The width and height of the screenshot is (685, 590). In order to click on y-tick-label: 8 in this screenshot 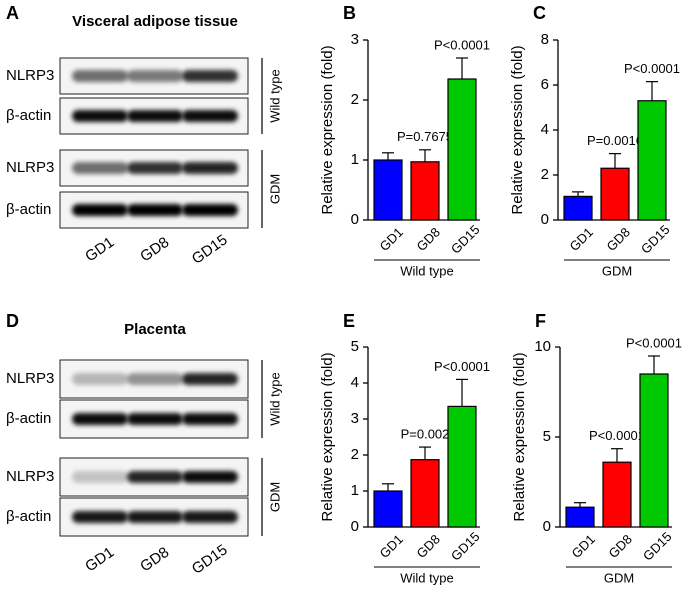, I will do `click(545, 39)`.